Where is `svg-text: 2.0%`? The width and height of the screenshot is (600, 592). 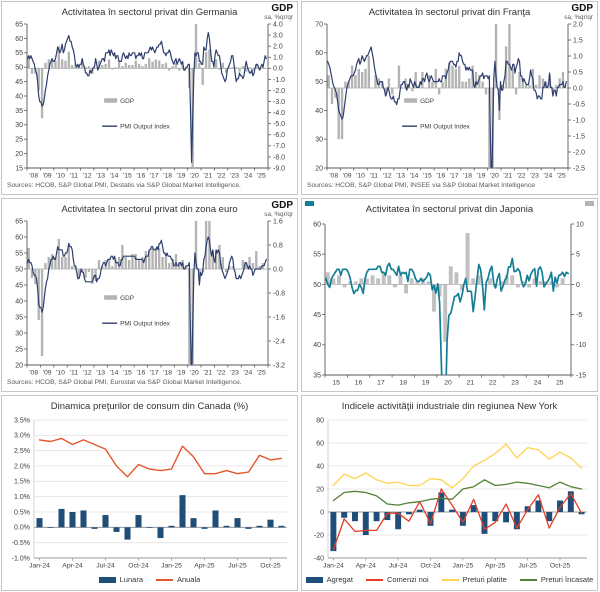
svg-text: 2.0% is located at coordinates (22, 466).